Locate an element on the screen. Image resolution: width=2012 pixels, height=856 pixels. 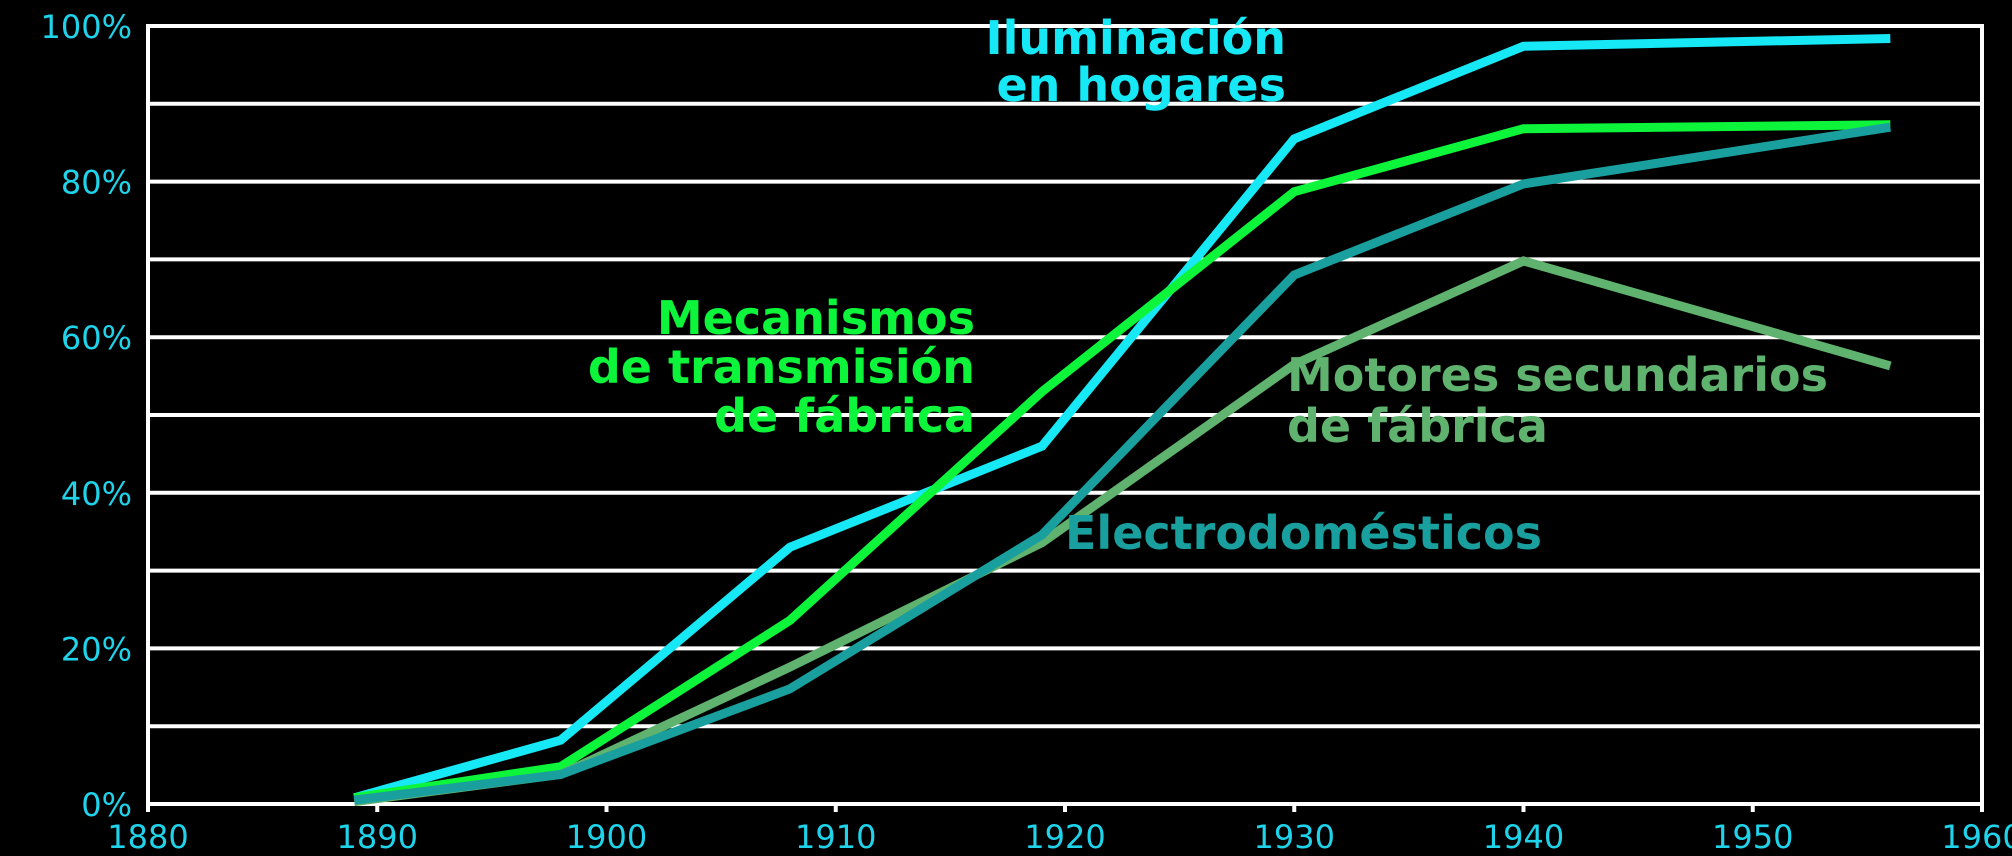
x-tick-label: 1930 is located at coordinates (1294, 837).